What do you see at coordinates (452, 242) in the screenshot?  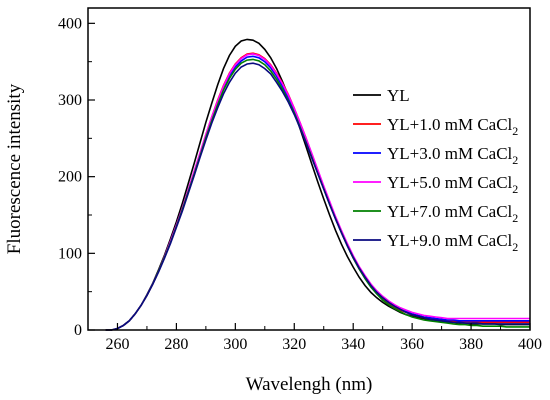 I see `legend-label-6: YL+9.0 mM CaCl2` at bounding box center [452, 242].